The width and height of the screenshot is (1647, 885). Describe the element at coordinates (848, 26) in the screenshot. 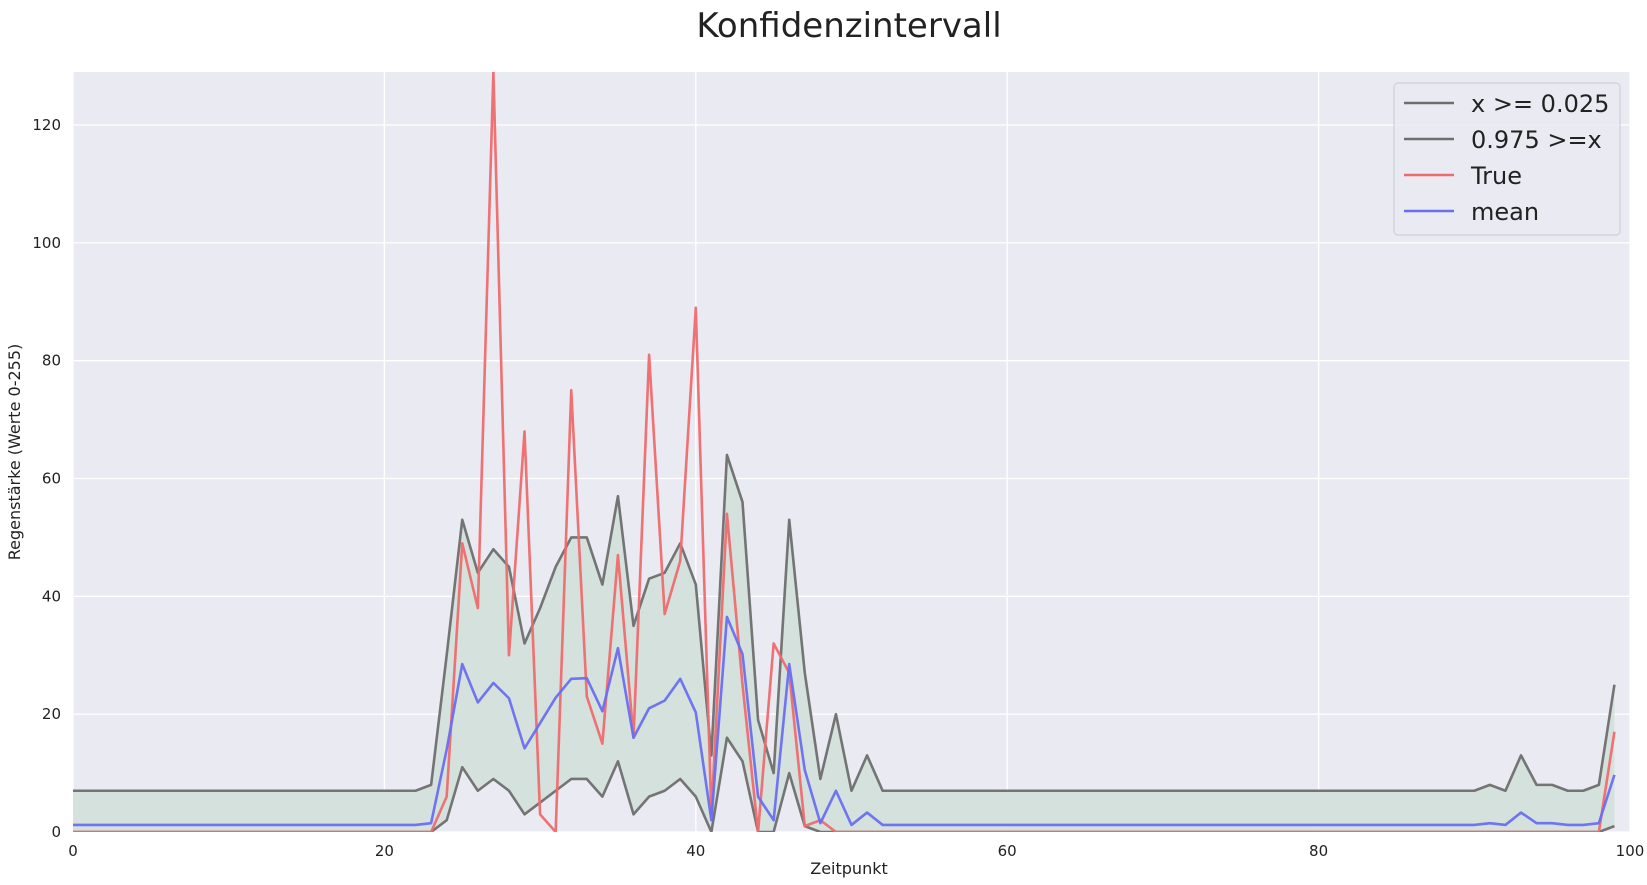

I see `chart-title: Konfidenzintervall` at that location.